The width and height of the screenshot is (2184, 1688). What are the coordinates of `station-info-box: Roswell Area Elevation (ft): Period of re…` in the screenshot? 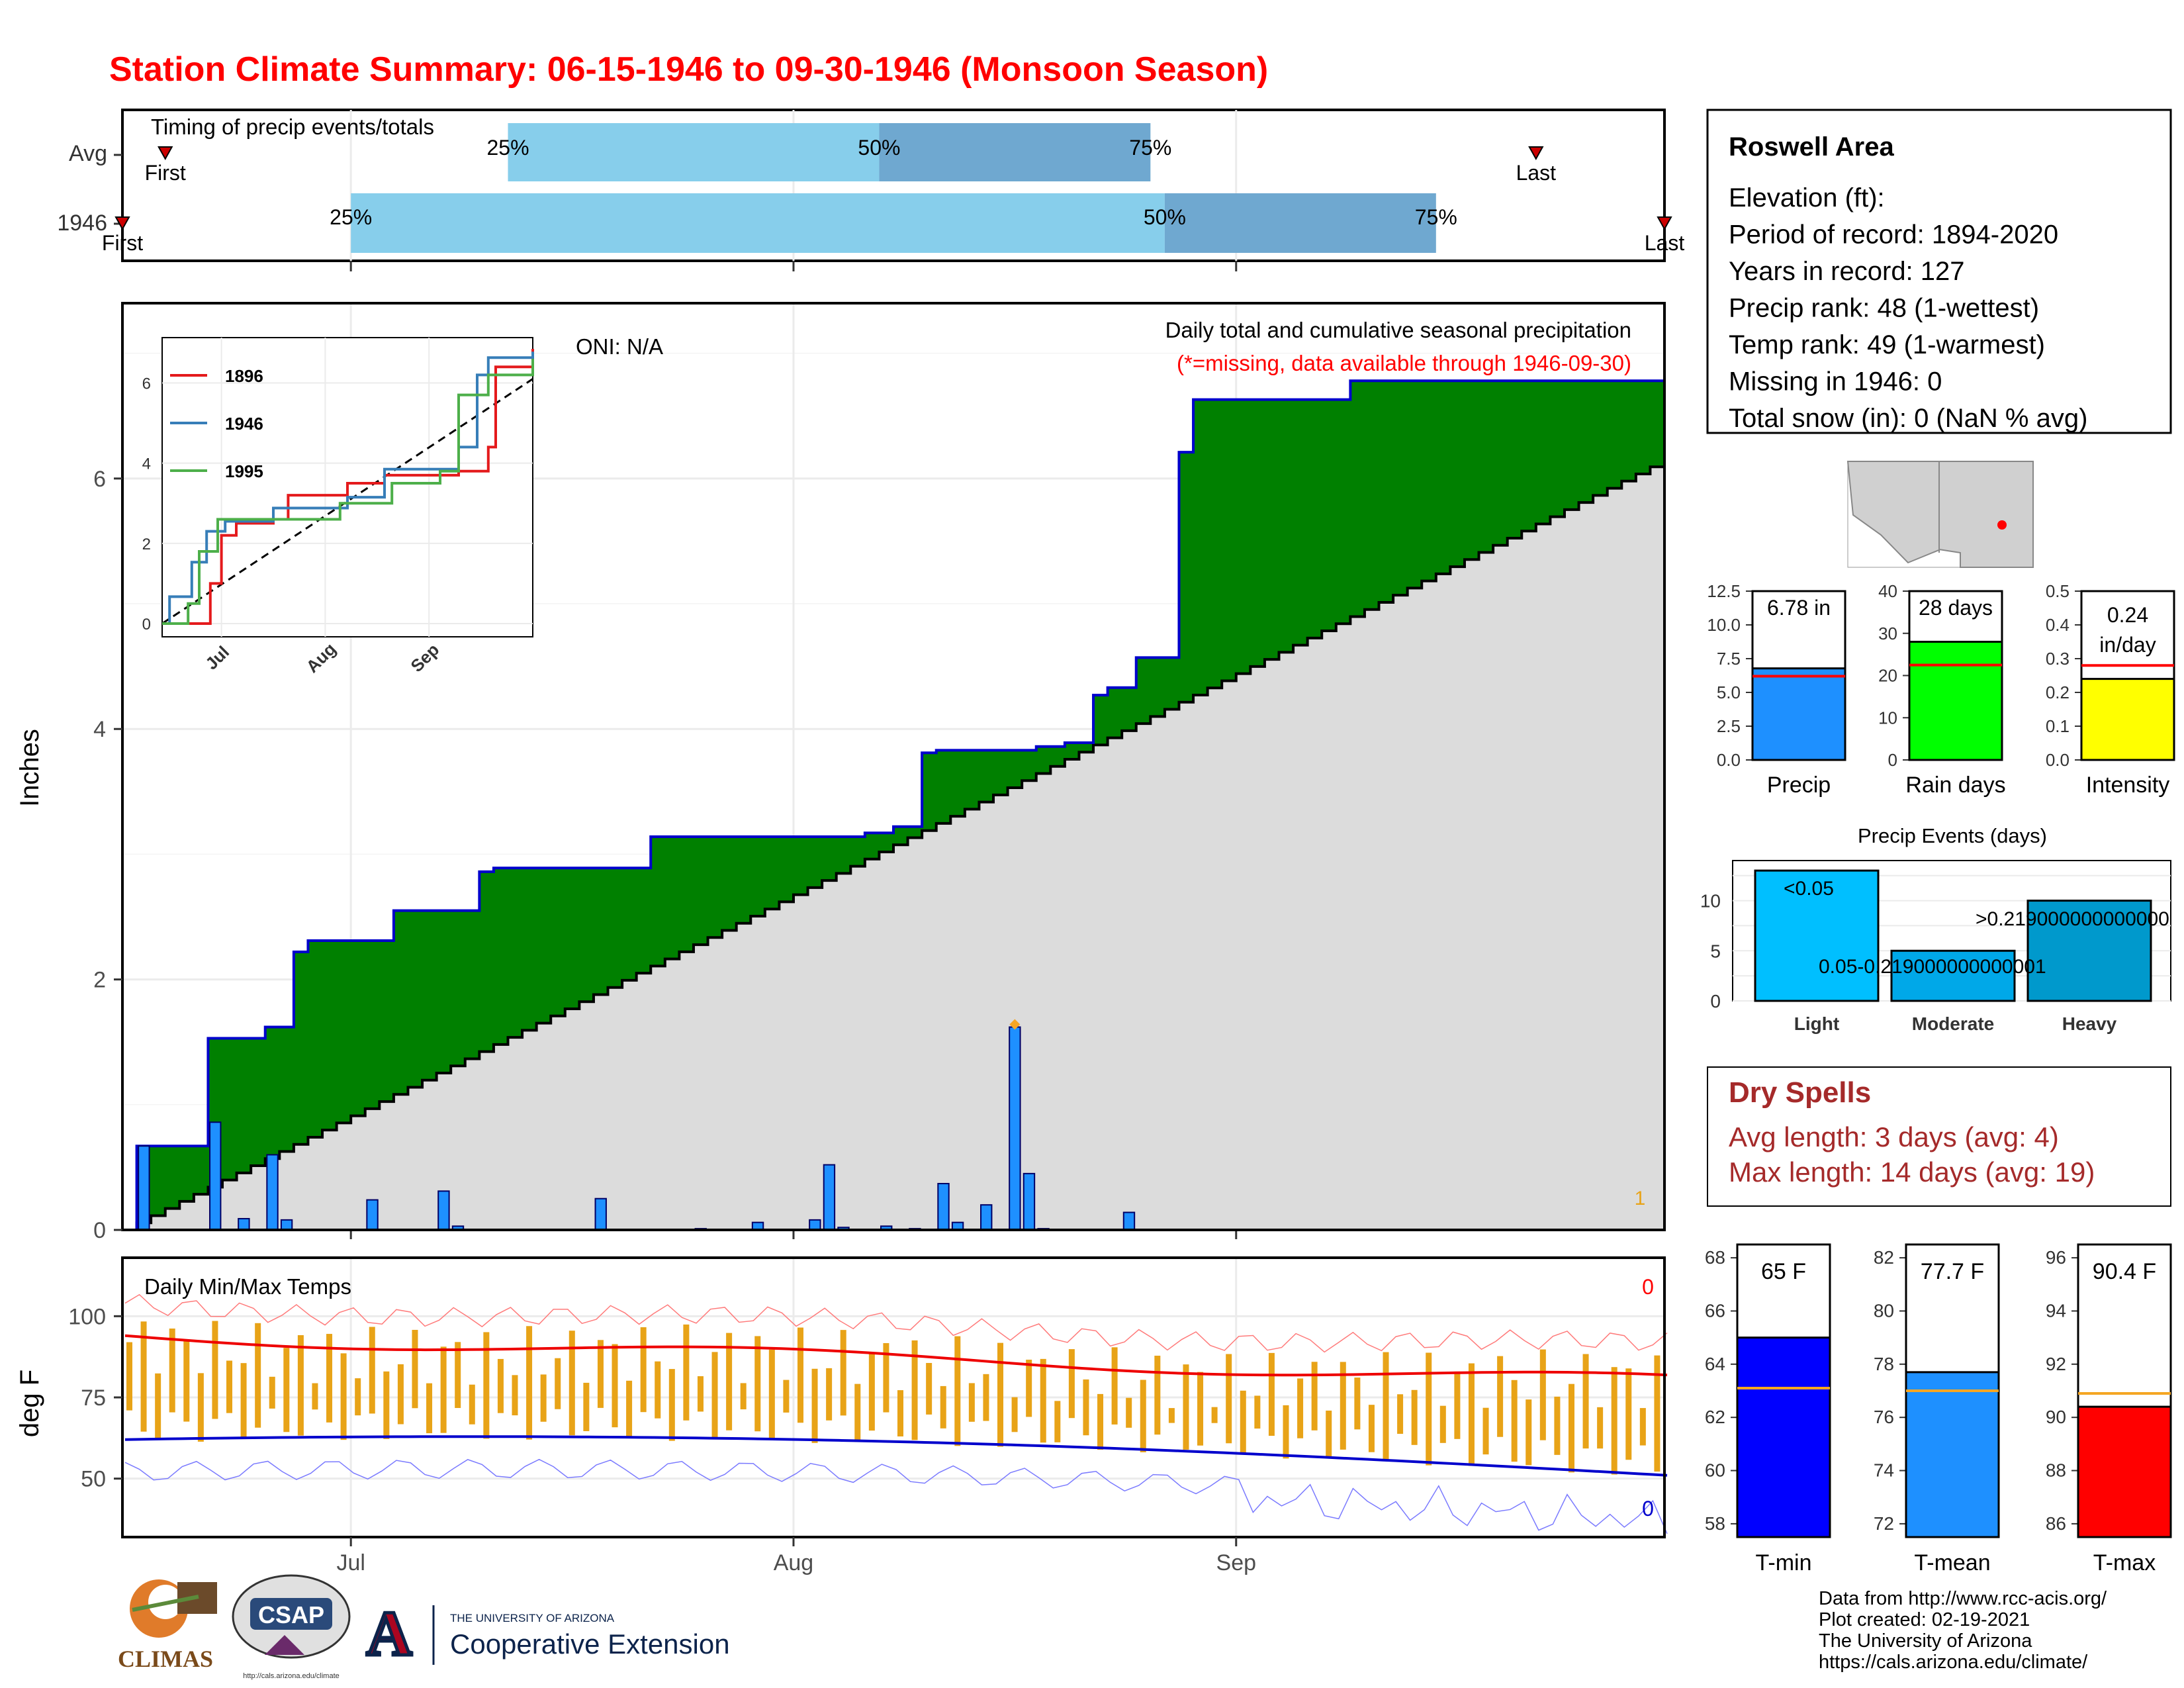 It's located at (1939, 271).